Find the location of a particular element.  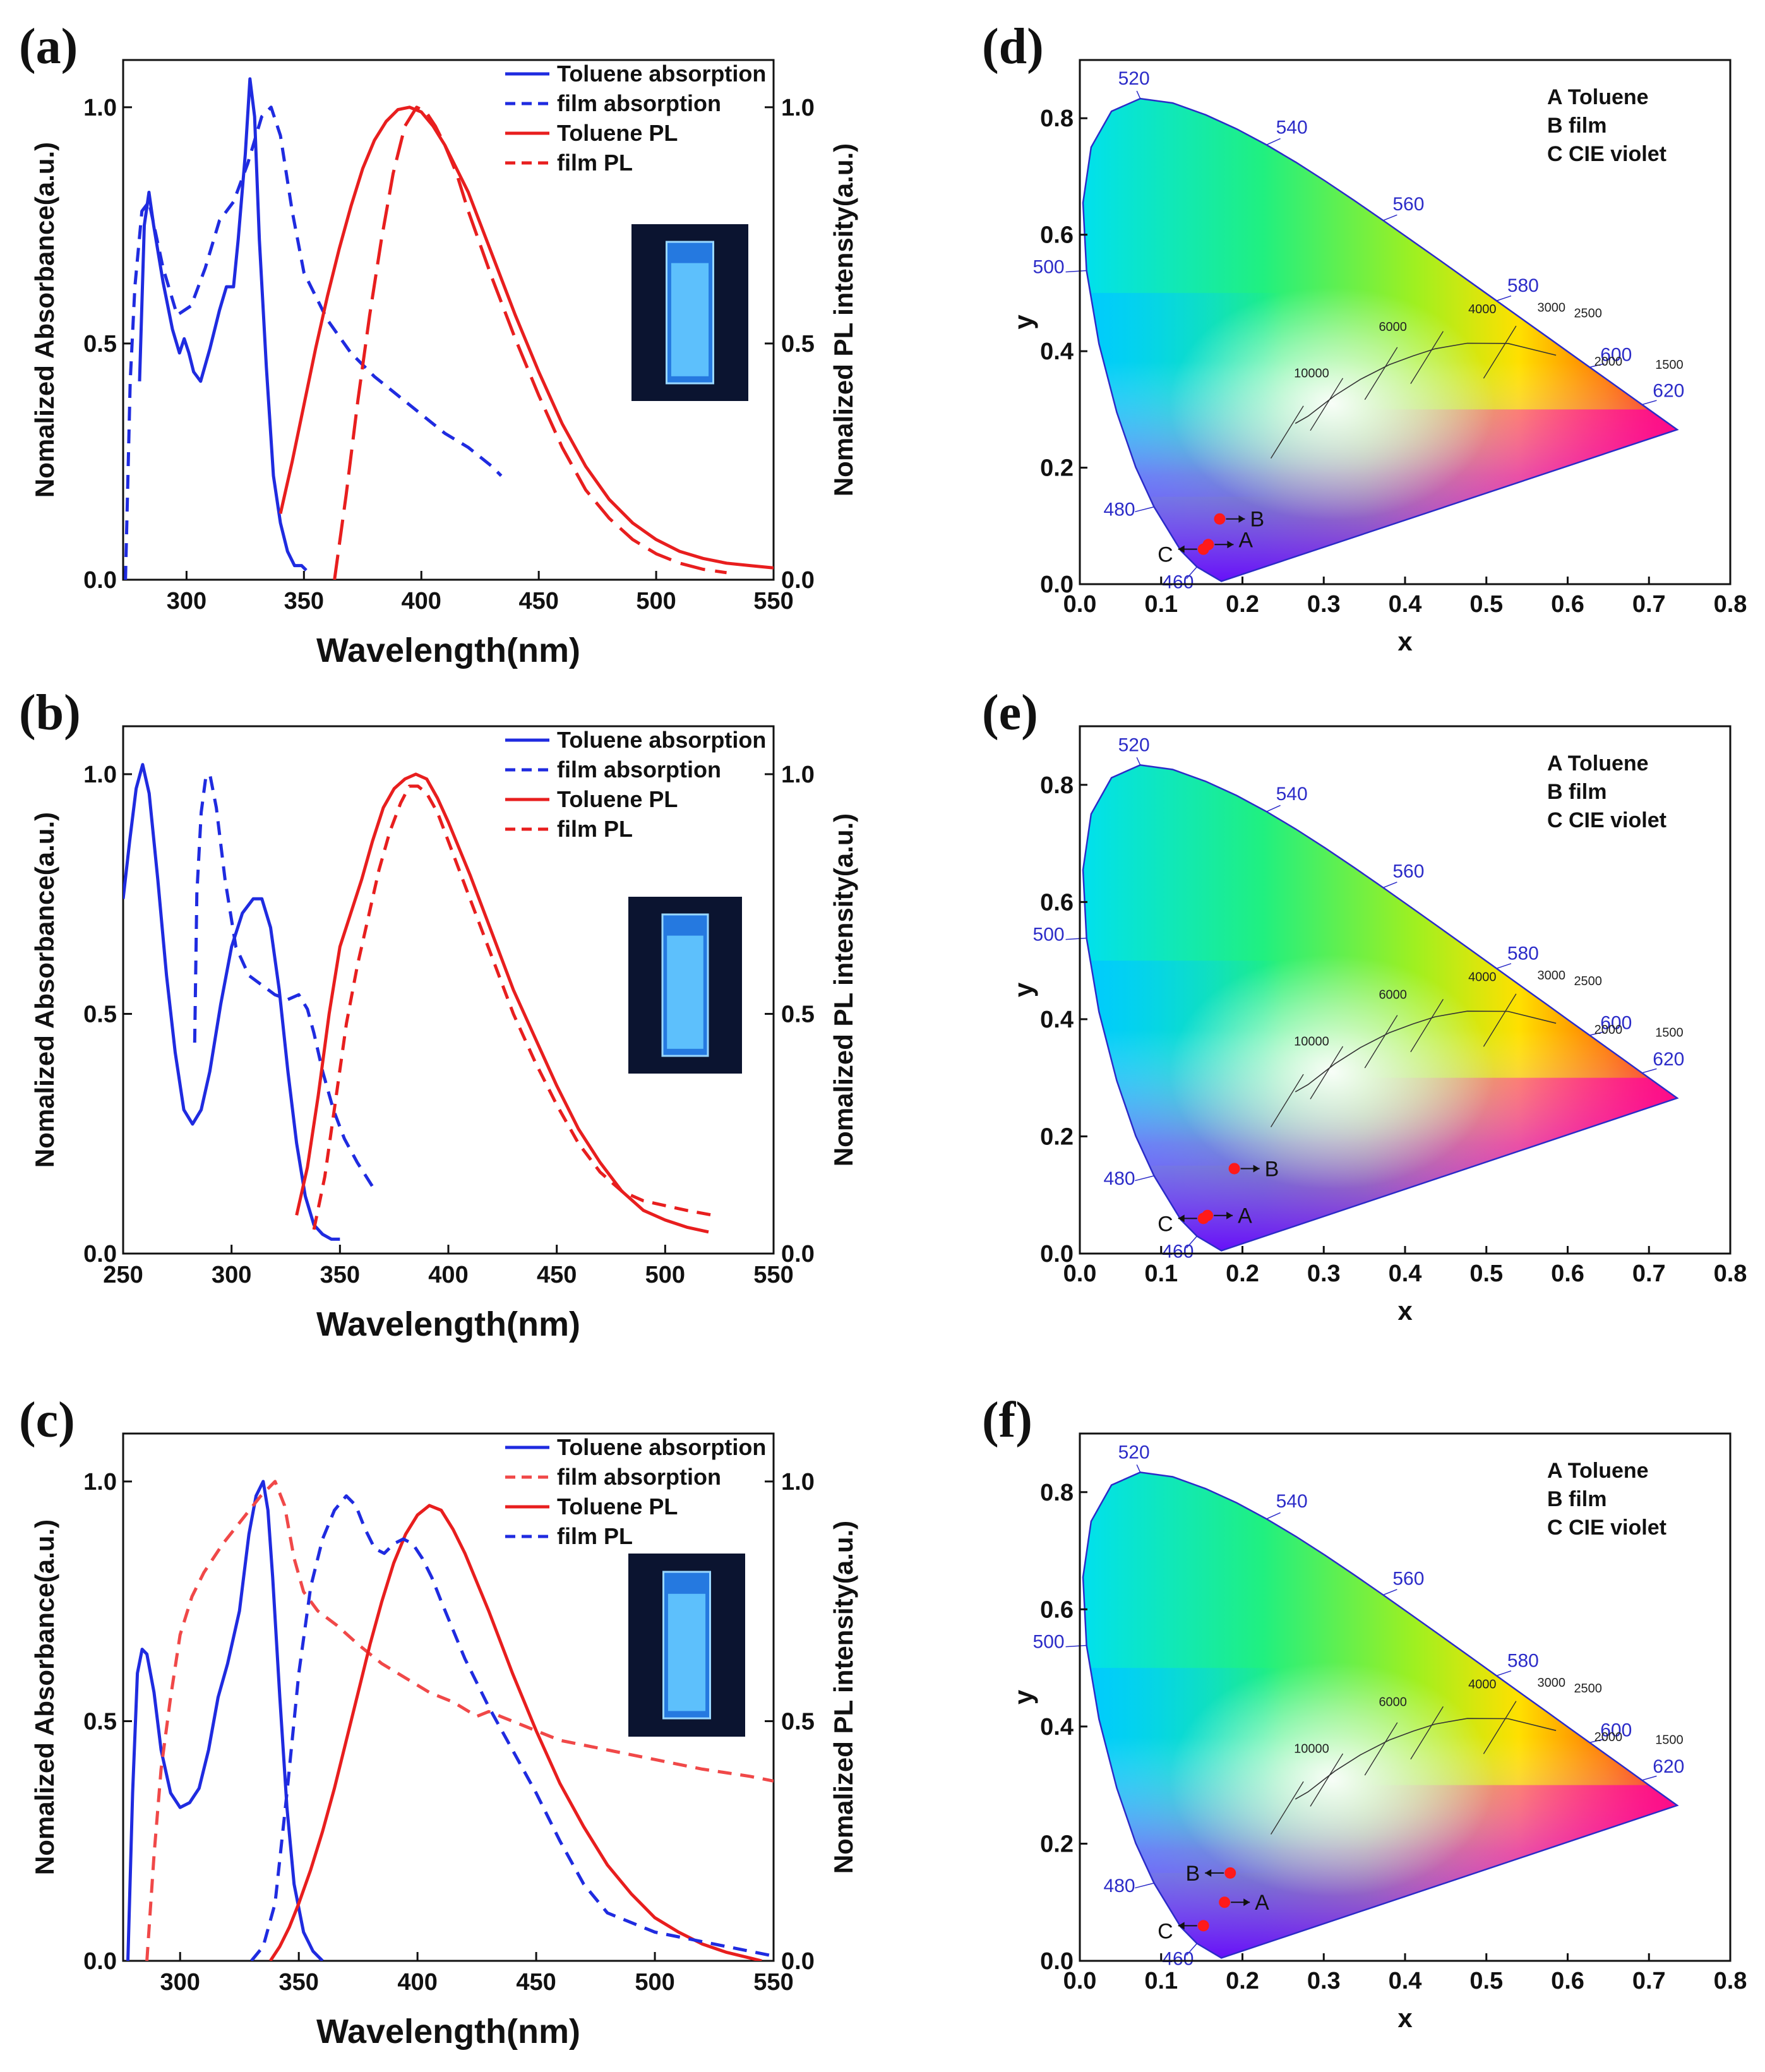

cct-label: 3000 is located at coordinates (1552, 976).